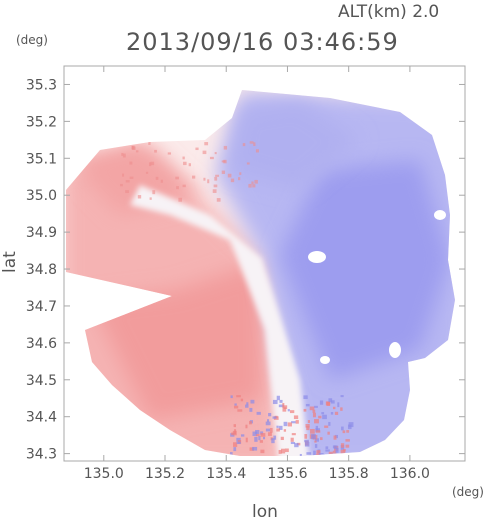  What do you see at coordinates (104, 474) in the screenshot?
I see `x-tick-label: 135.0` at bounding box center [104, 474].